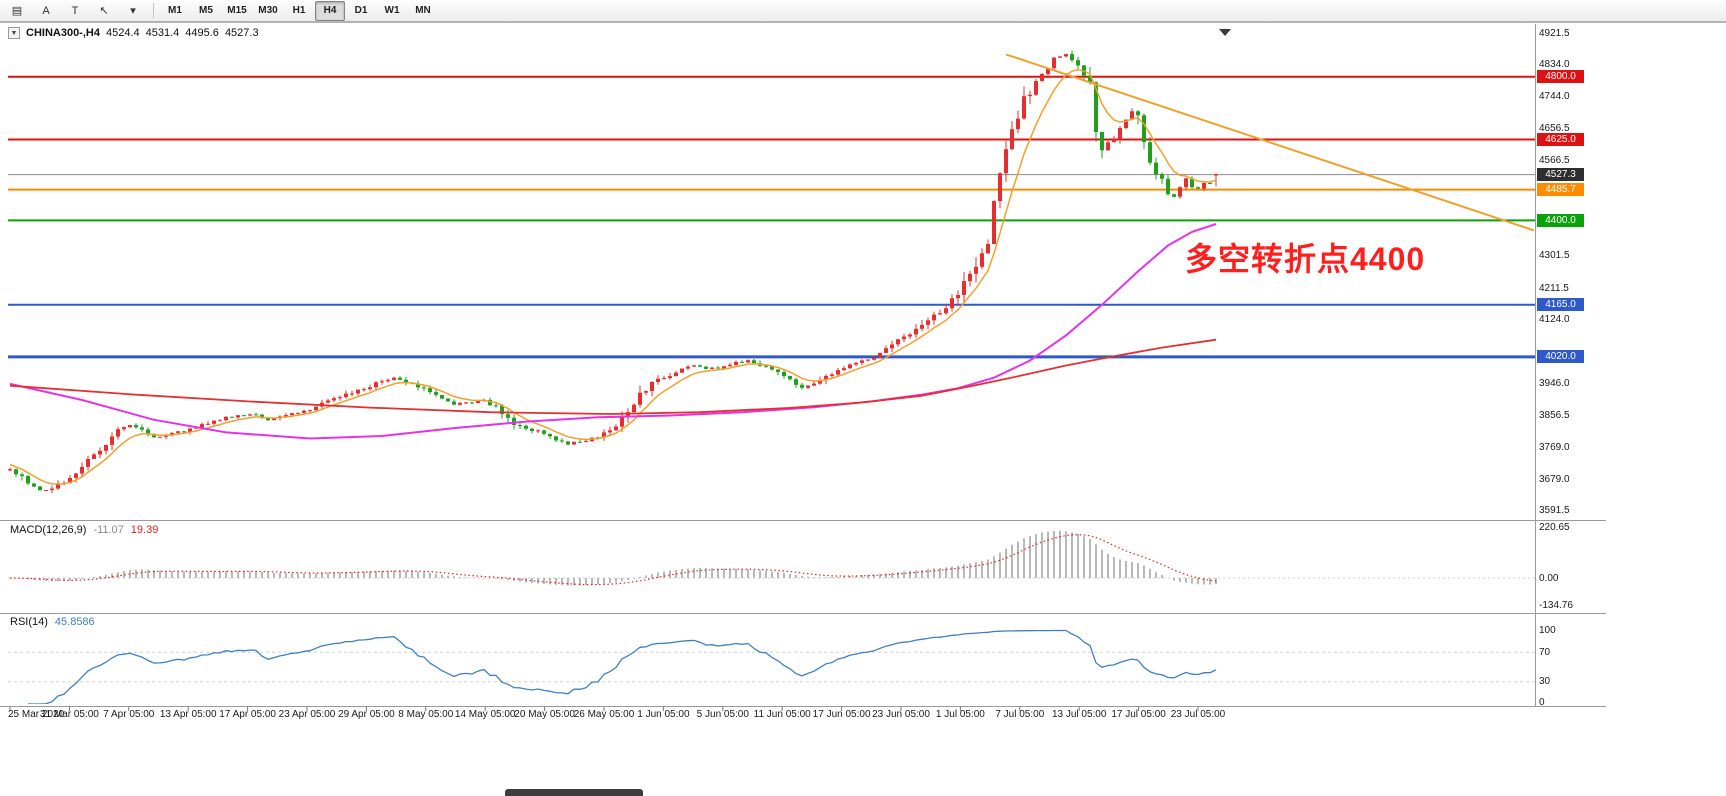 This screenshot has height=796, width=1726. Describe the element at coordinates (1554, 319) in the screenshot. I see `price-axis-label: 4124.0` at that location.